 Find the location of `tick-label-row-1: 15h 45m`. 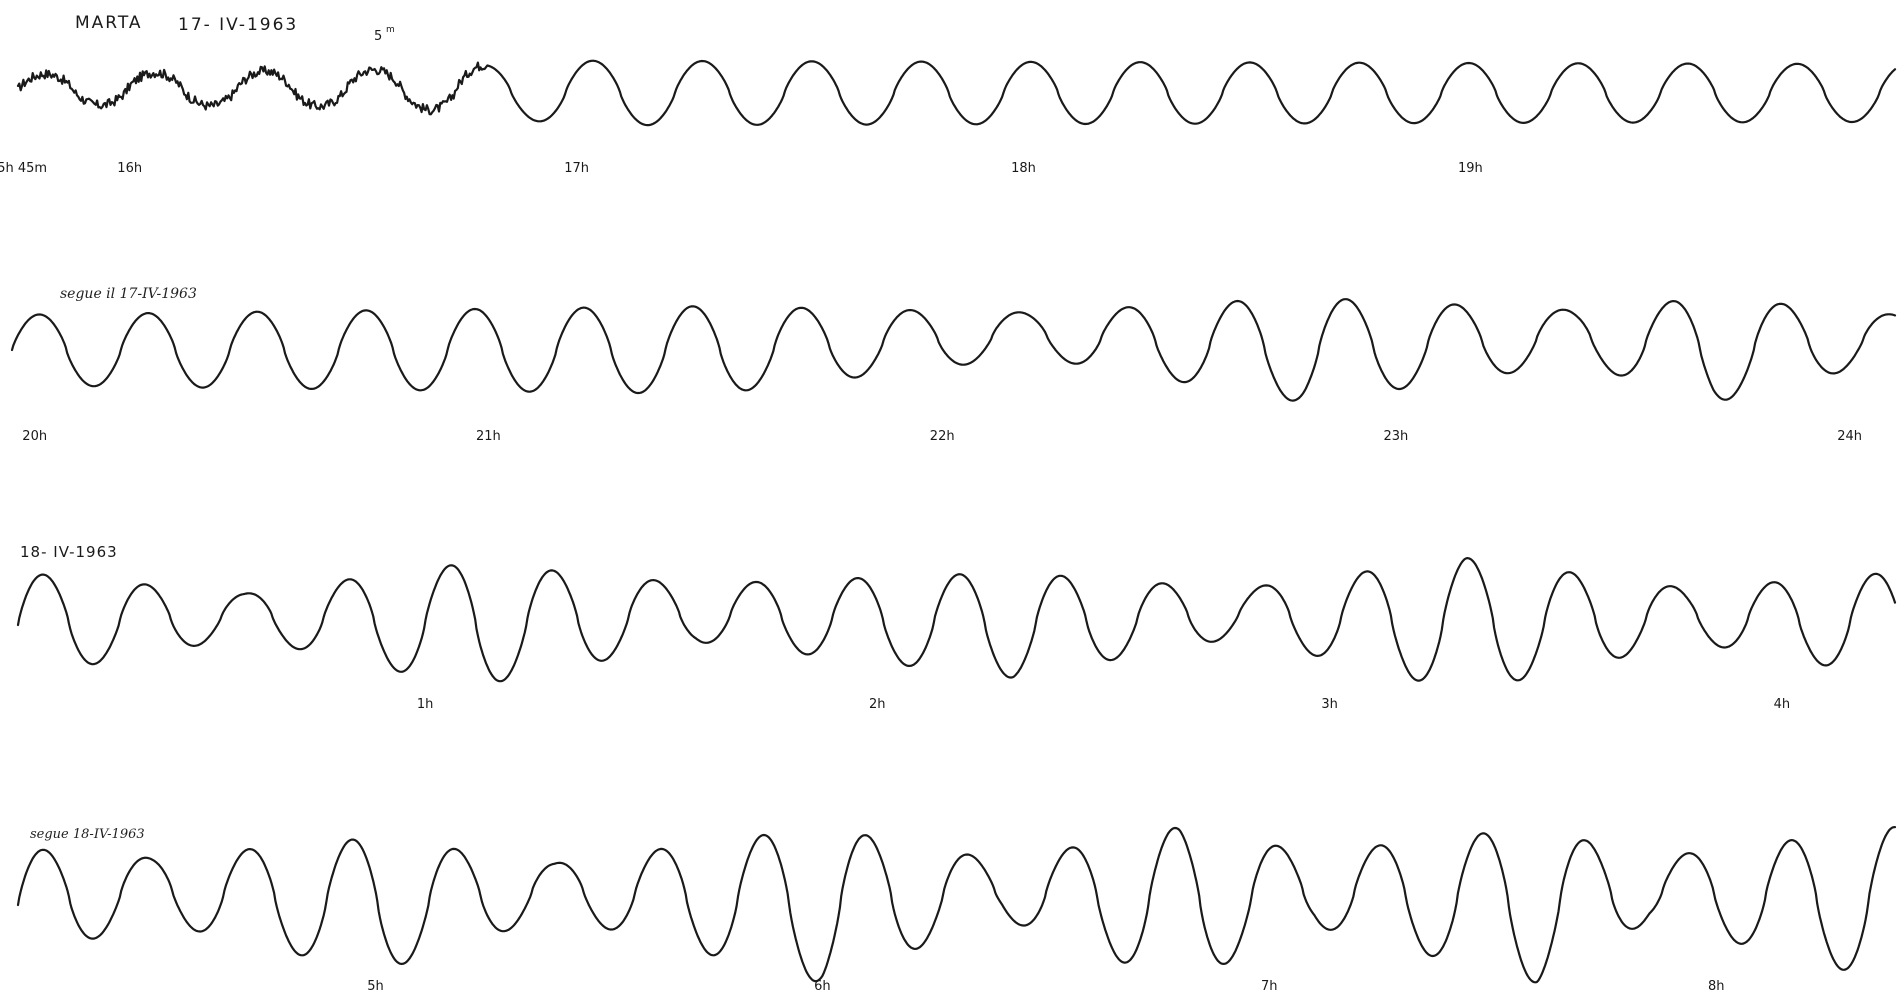

tick-label-row-1: 15h 45m is located at coordinates (23, 168).